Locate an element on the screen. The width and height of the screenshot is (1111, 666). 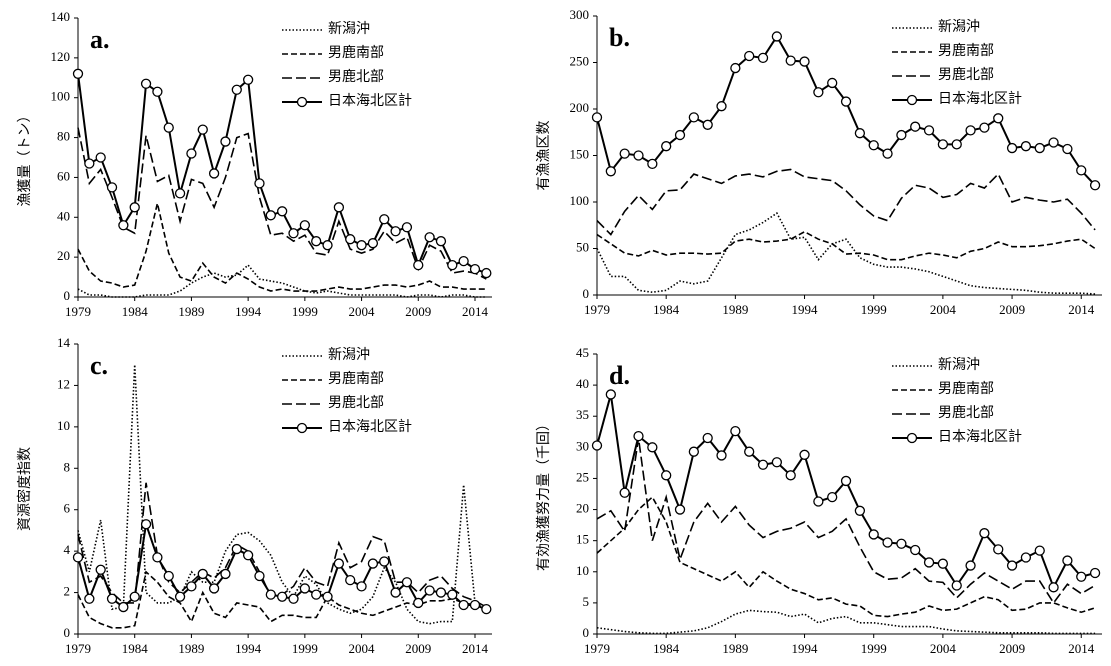
y-tick-label: 14 is located at coordinates (64, 342).